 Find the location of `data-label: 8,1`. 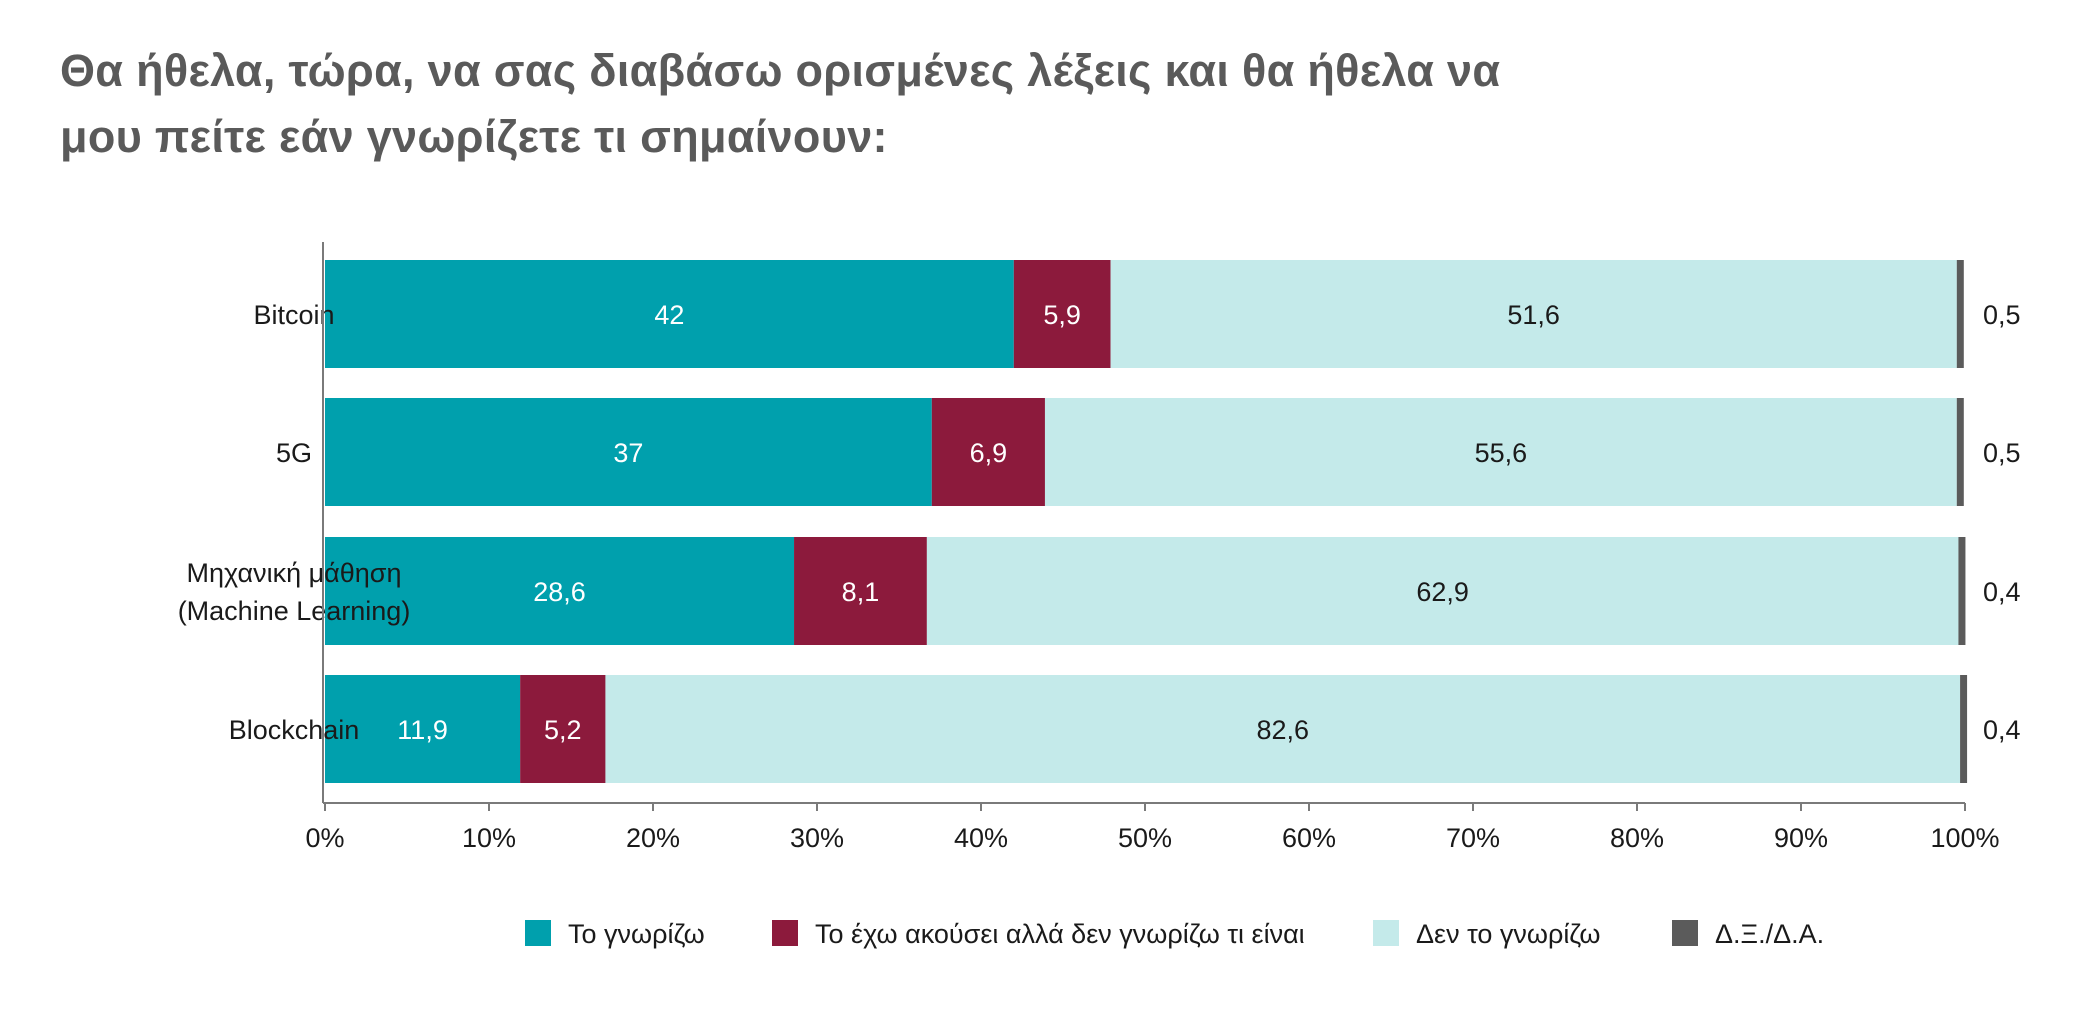

data-label: 8,1 is located at coordinates (861, 592).